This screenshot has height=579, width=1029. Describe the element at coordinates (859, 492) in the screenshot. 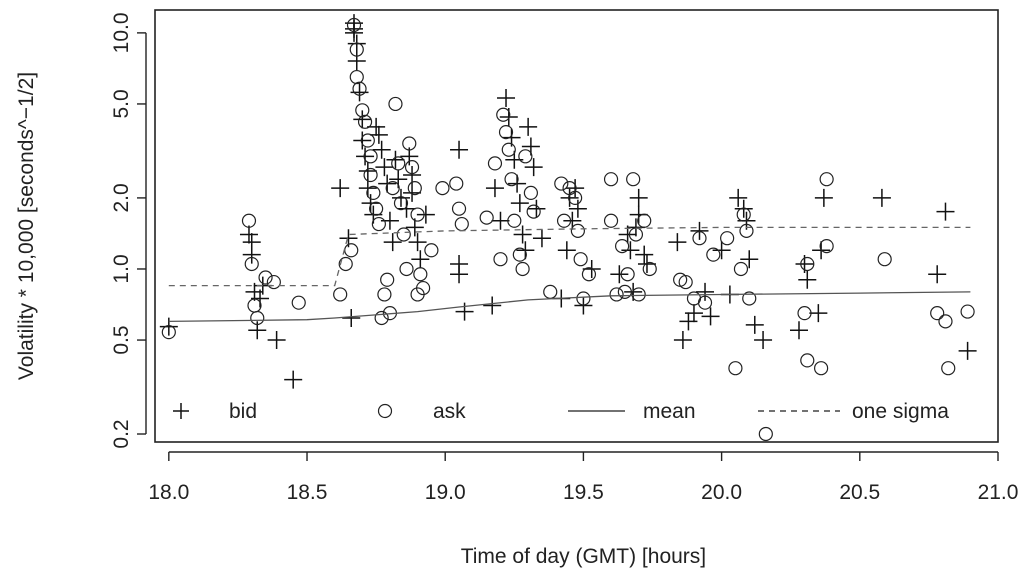

I see `x-tick-label: 20.5` at that location.